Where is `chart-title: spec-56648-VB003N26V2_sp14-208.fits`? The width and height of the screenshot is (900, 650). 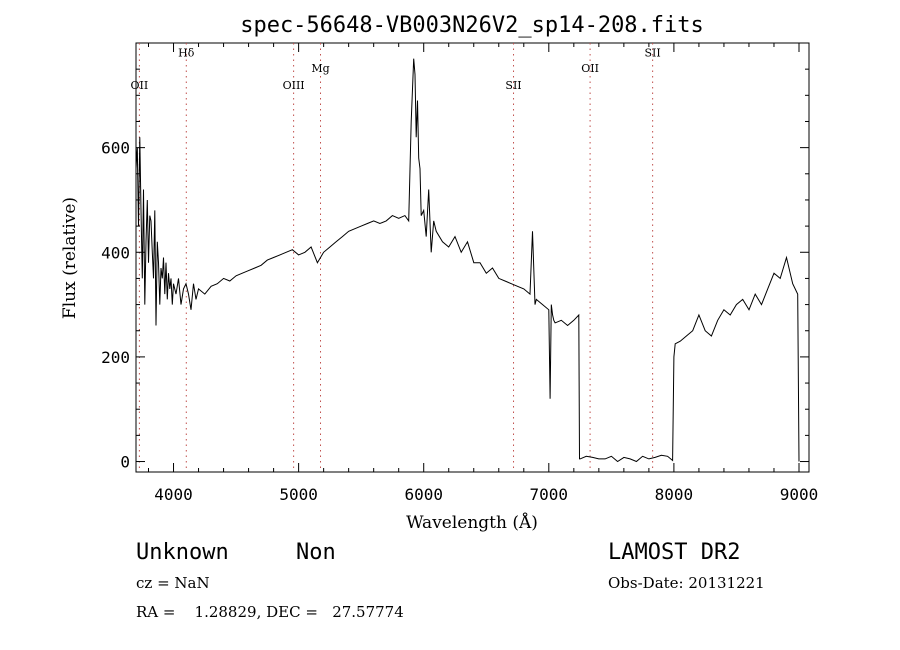
chart-title: spec-56648-VB003N26V2_sp14-208.fits is located at coordinates (472, 25).